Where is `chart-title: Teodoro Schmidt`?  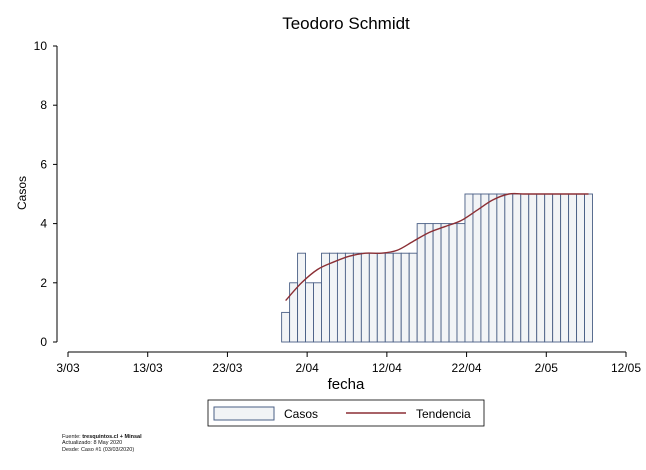
chart-title: Teodoro Schmidt is located at coordinates (346, 23).